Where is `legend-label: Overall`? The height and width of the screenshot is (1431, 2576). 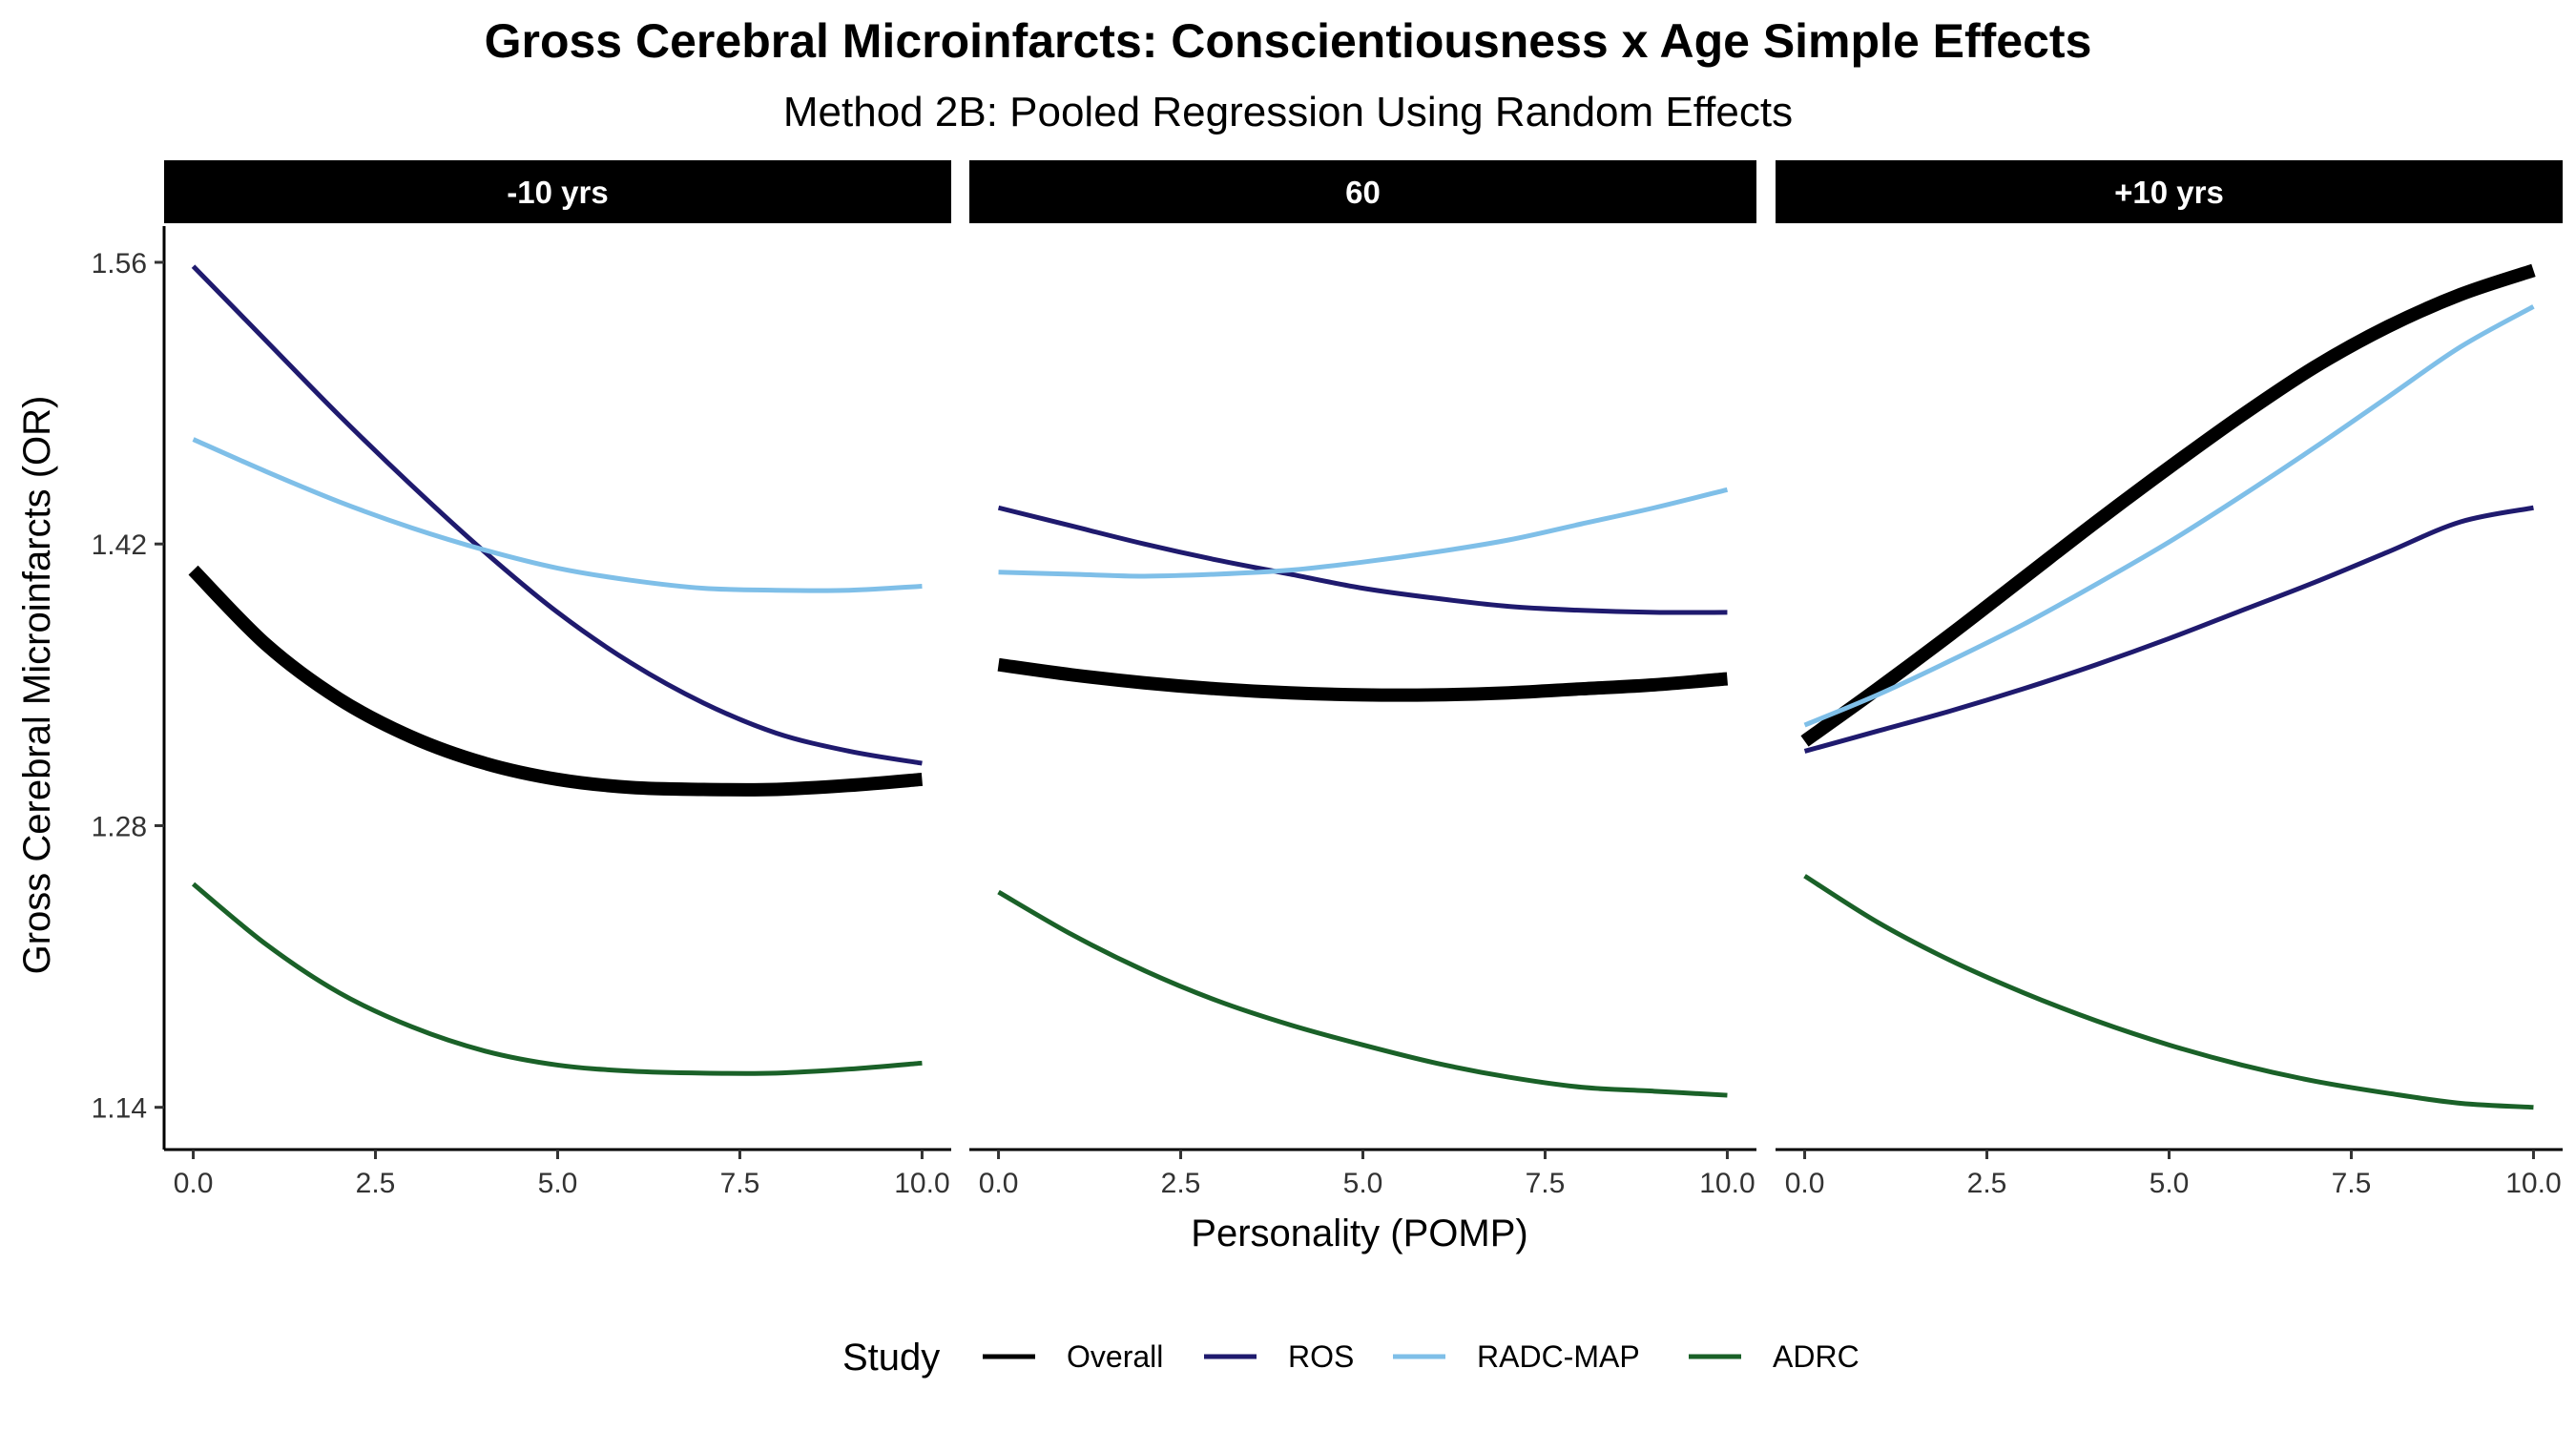 legend-label: Overall is located at coordinates (1115, 1356).